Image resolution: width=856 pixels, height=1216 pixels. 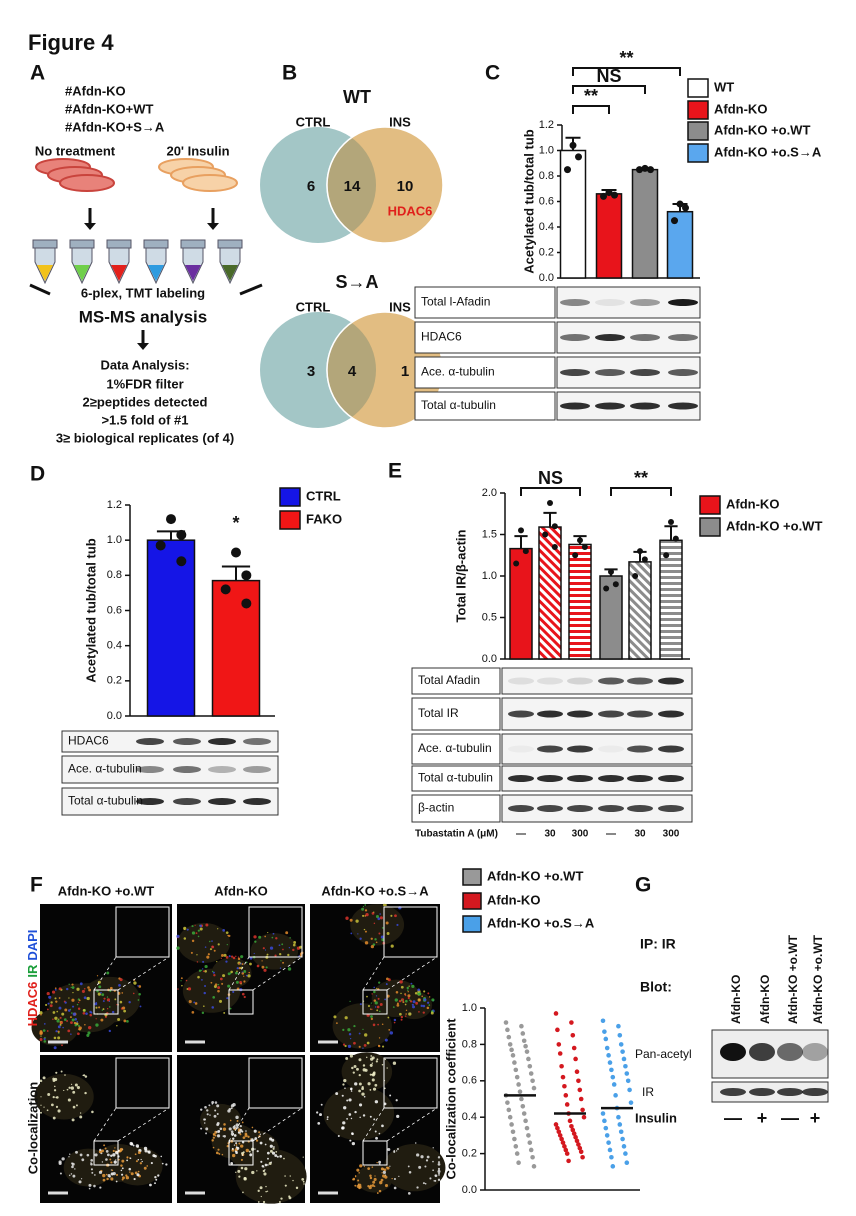 I want to click on y-tick-label: 1.2, so click(x=546, y=125).